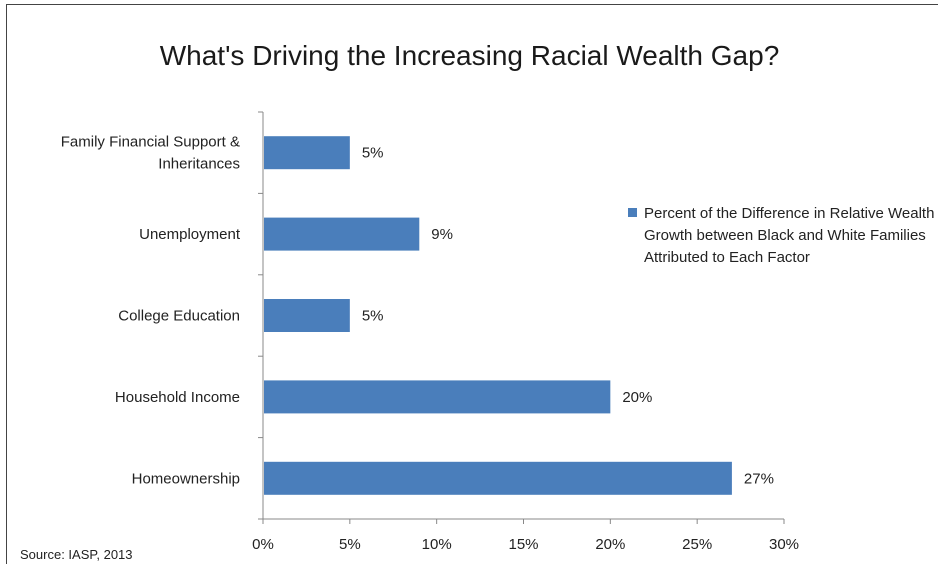  I want to click on legend-swatch, so click(632, 212).